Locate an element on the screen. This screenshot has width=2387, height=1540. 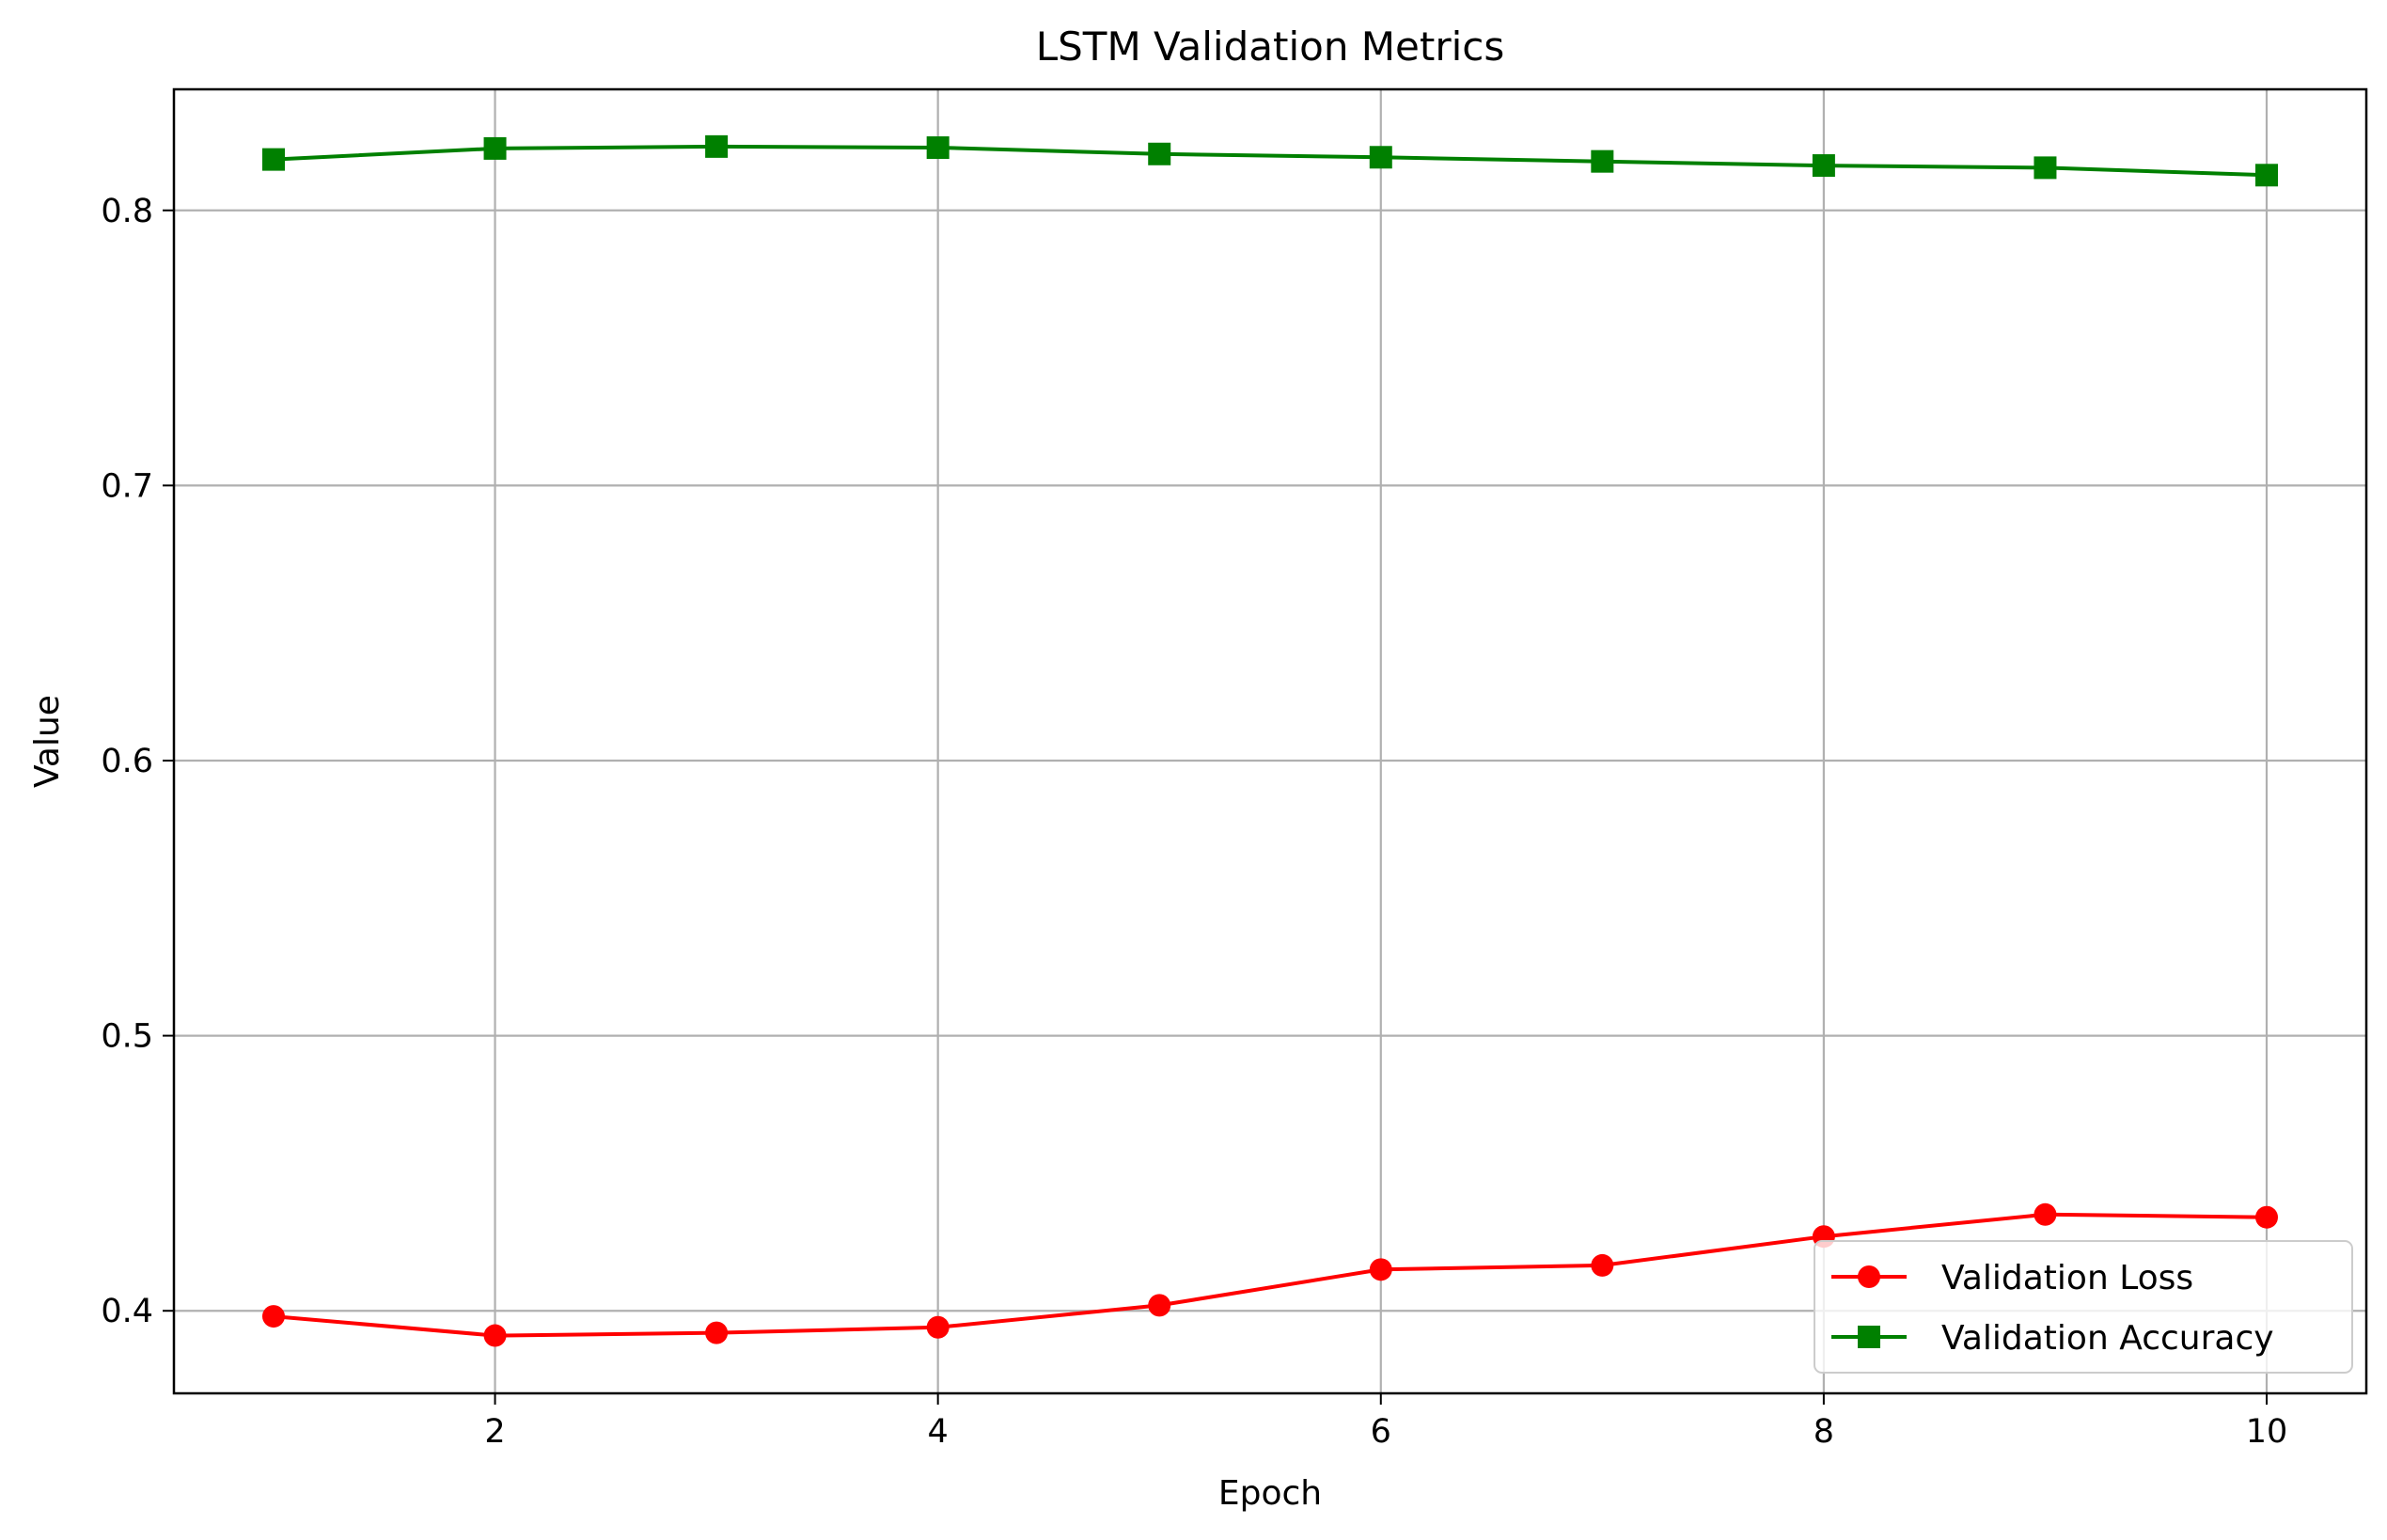
legend-marker-square is located at coordinates (1869, 1337).